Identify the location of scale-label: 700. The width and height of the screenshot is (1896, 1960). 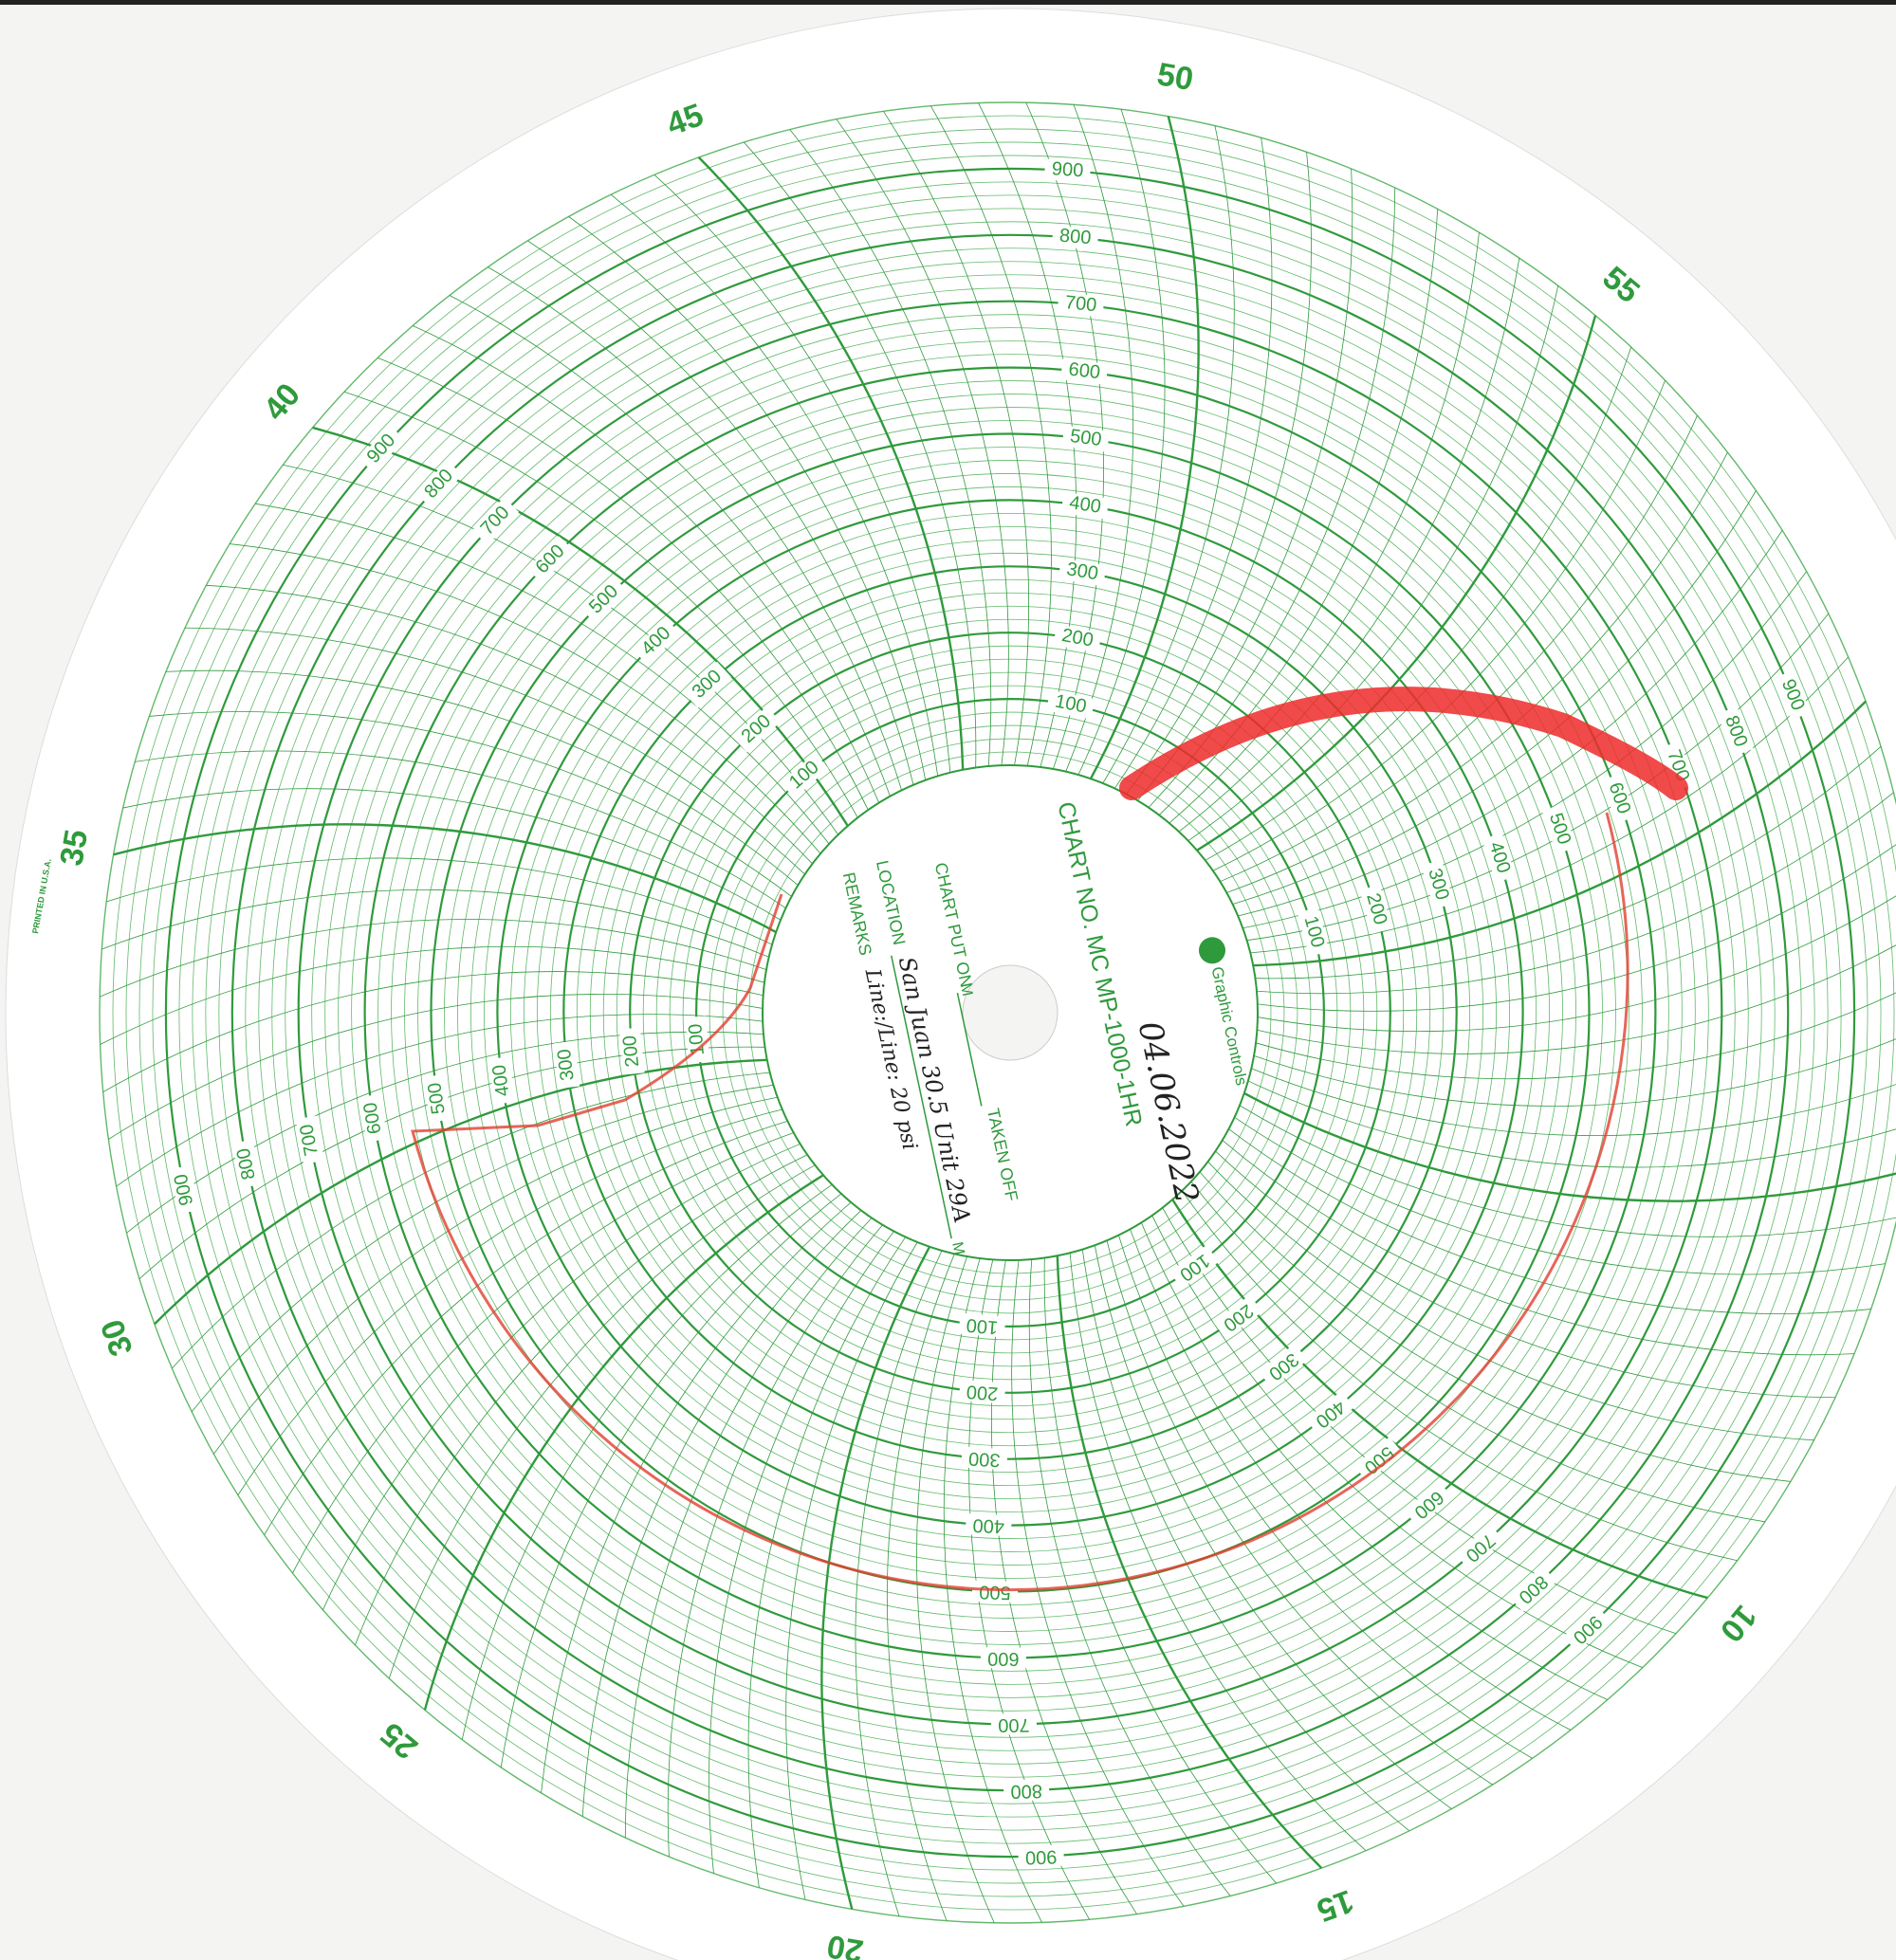
(1080, 304).